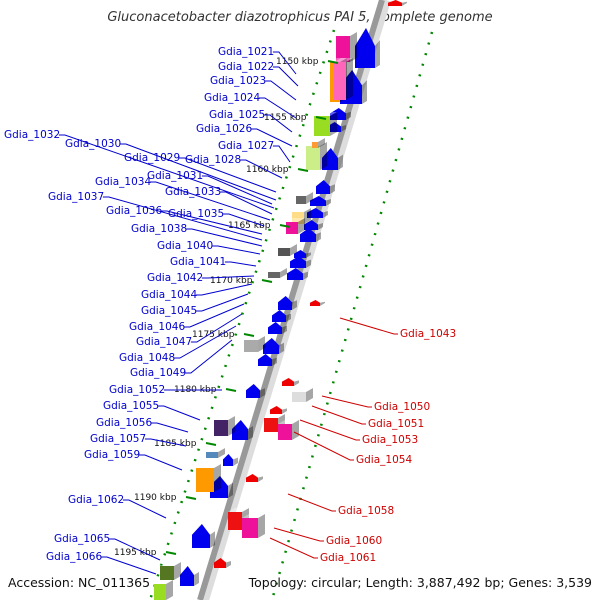 The width and height of the screenshot is (600, 600). What do you see at coordinates (171, 169) in the screenshot?
I see `left-gene-label: Gdia_1030` at bounding box center [171, 169].